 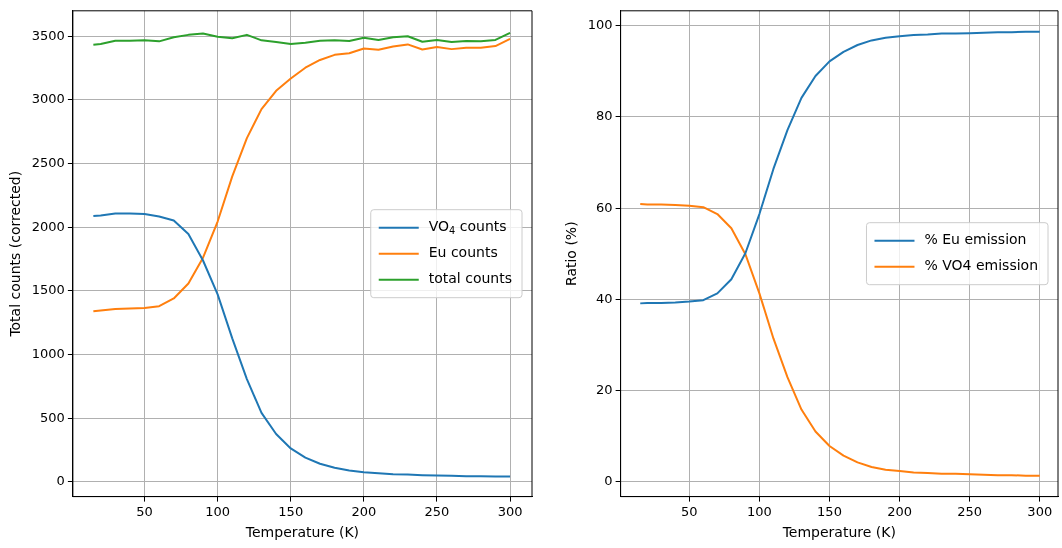 What do you see at coordinates (463, 252) in the screenshot?
I see `legend-label: Eu counts` at bounding box center [463, 252].